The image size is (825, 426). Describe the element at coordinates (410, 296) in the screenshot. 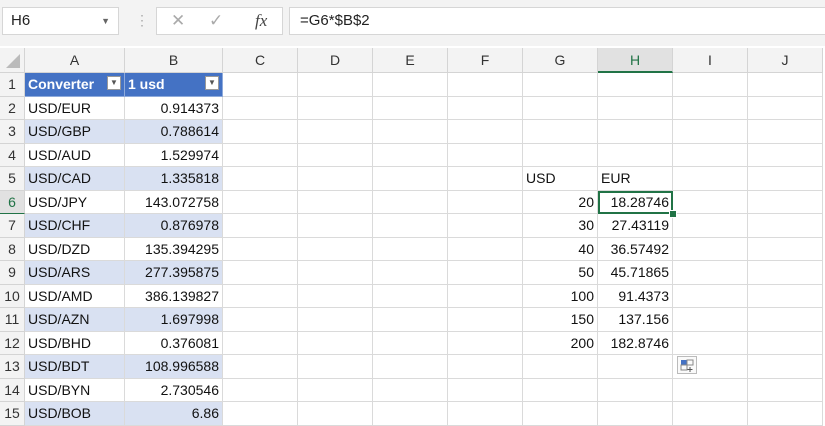

I see `cell-E10` at that location.